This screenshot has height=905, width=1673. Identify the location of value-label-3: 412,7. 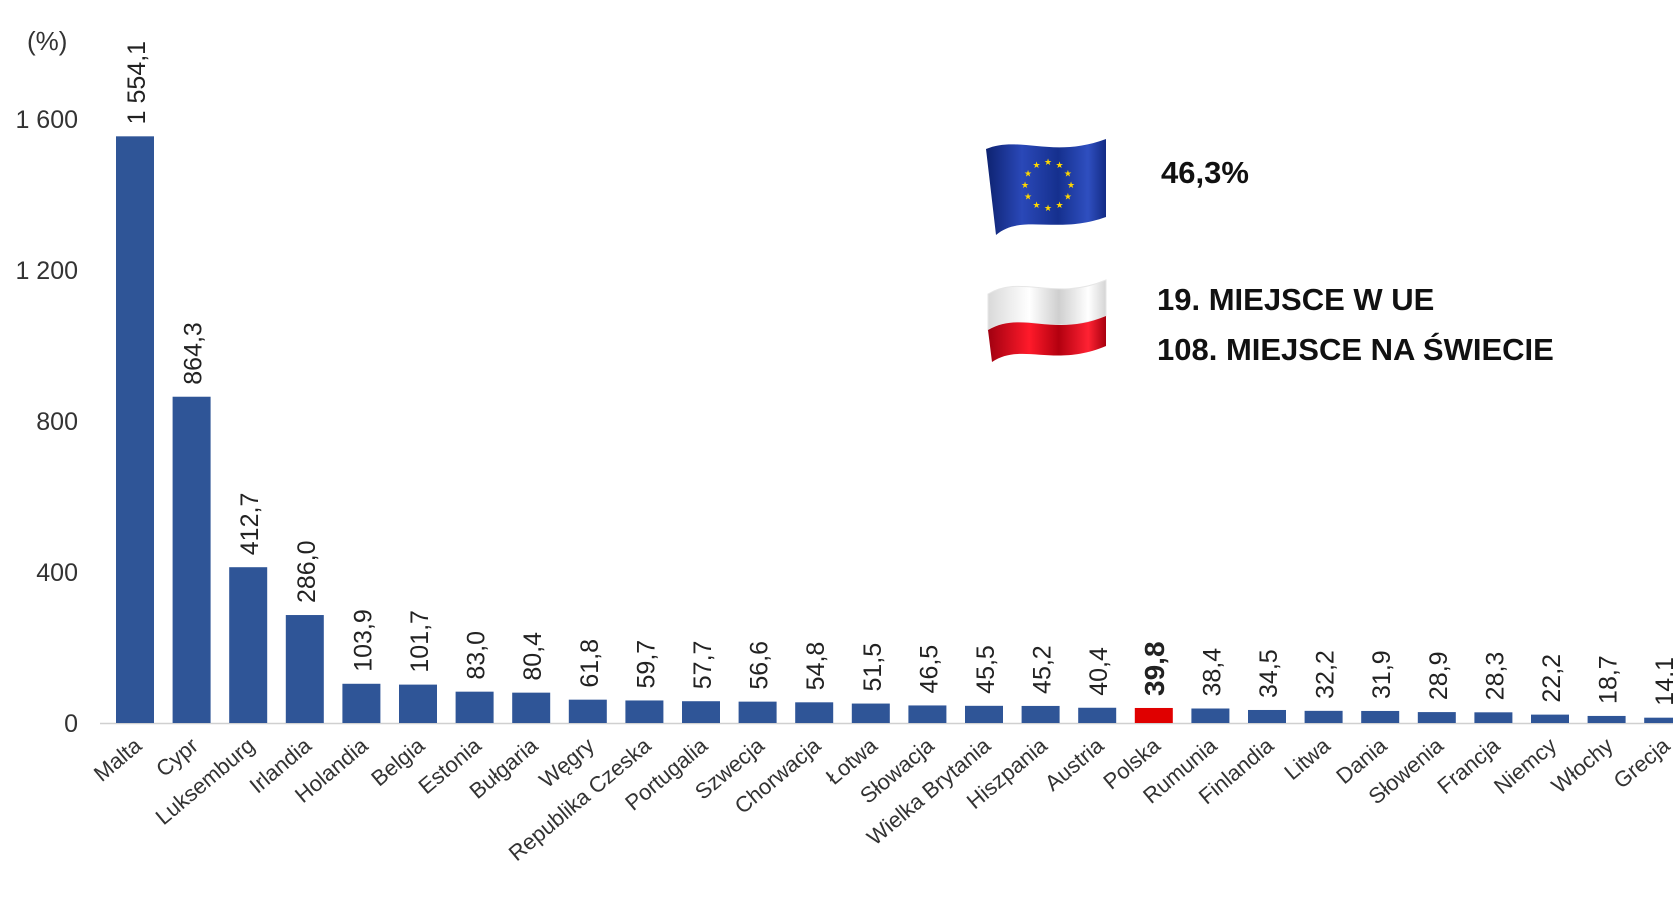
(250, 524).